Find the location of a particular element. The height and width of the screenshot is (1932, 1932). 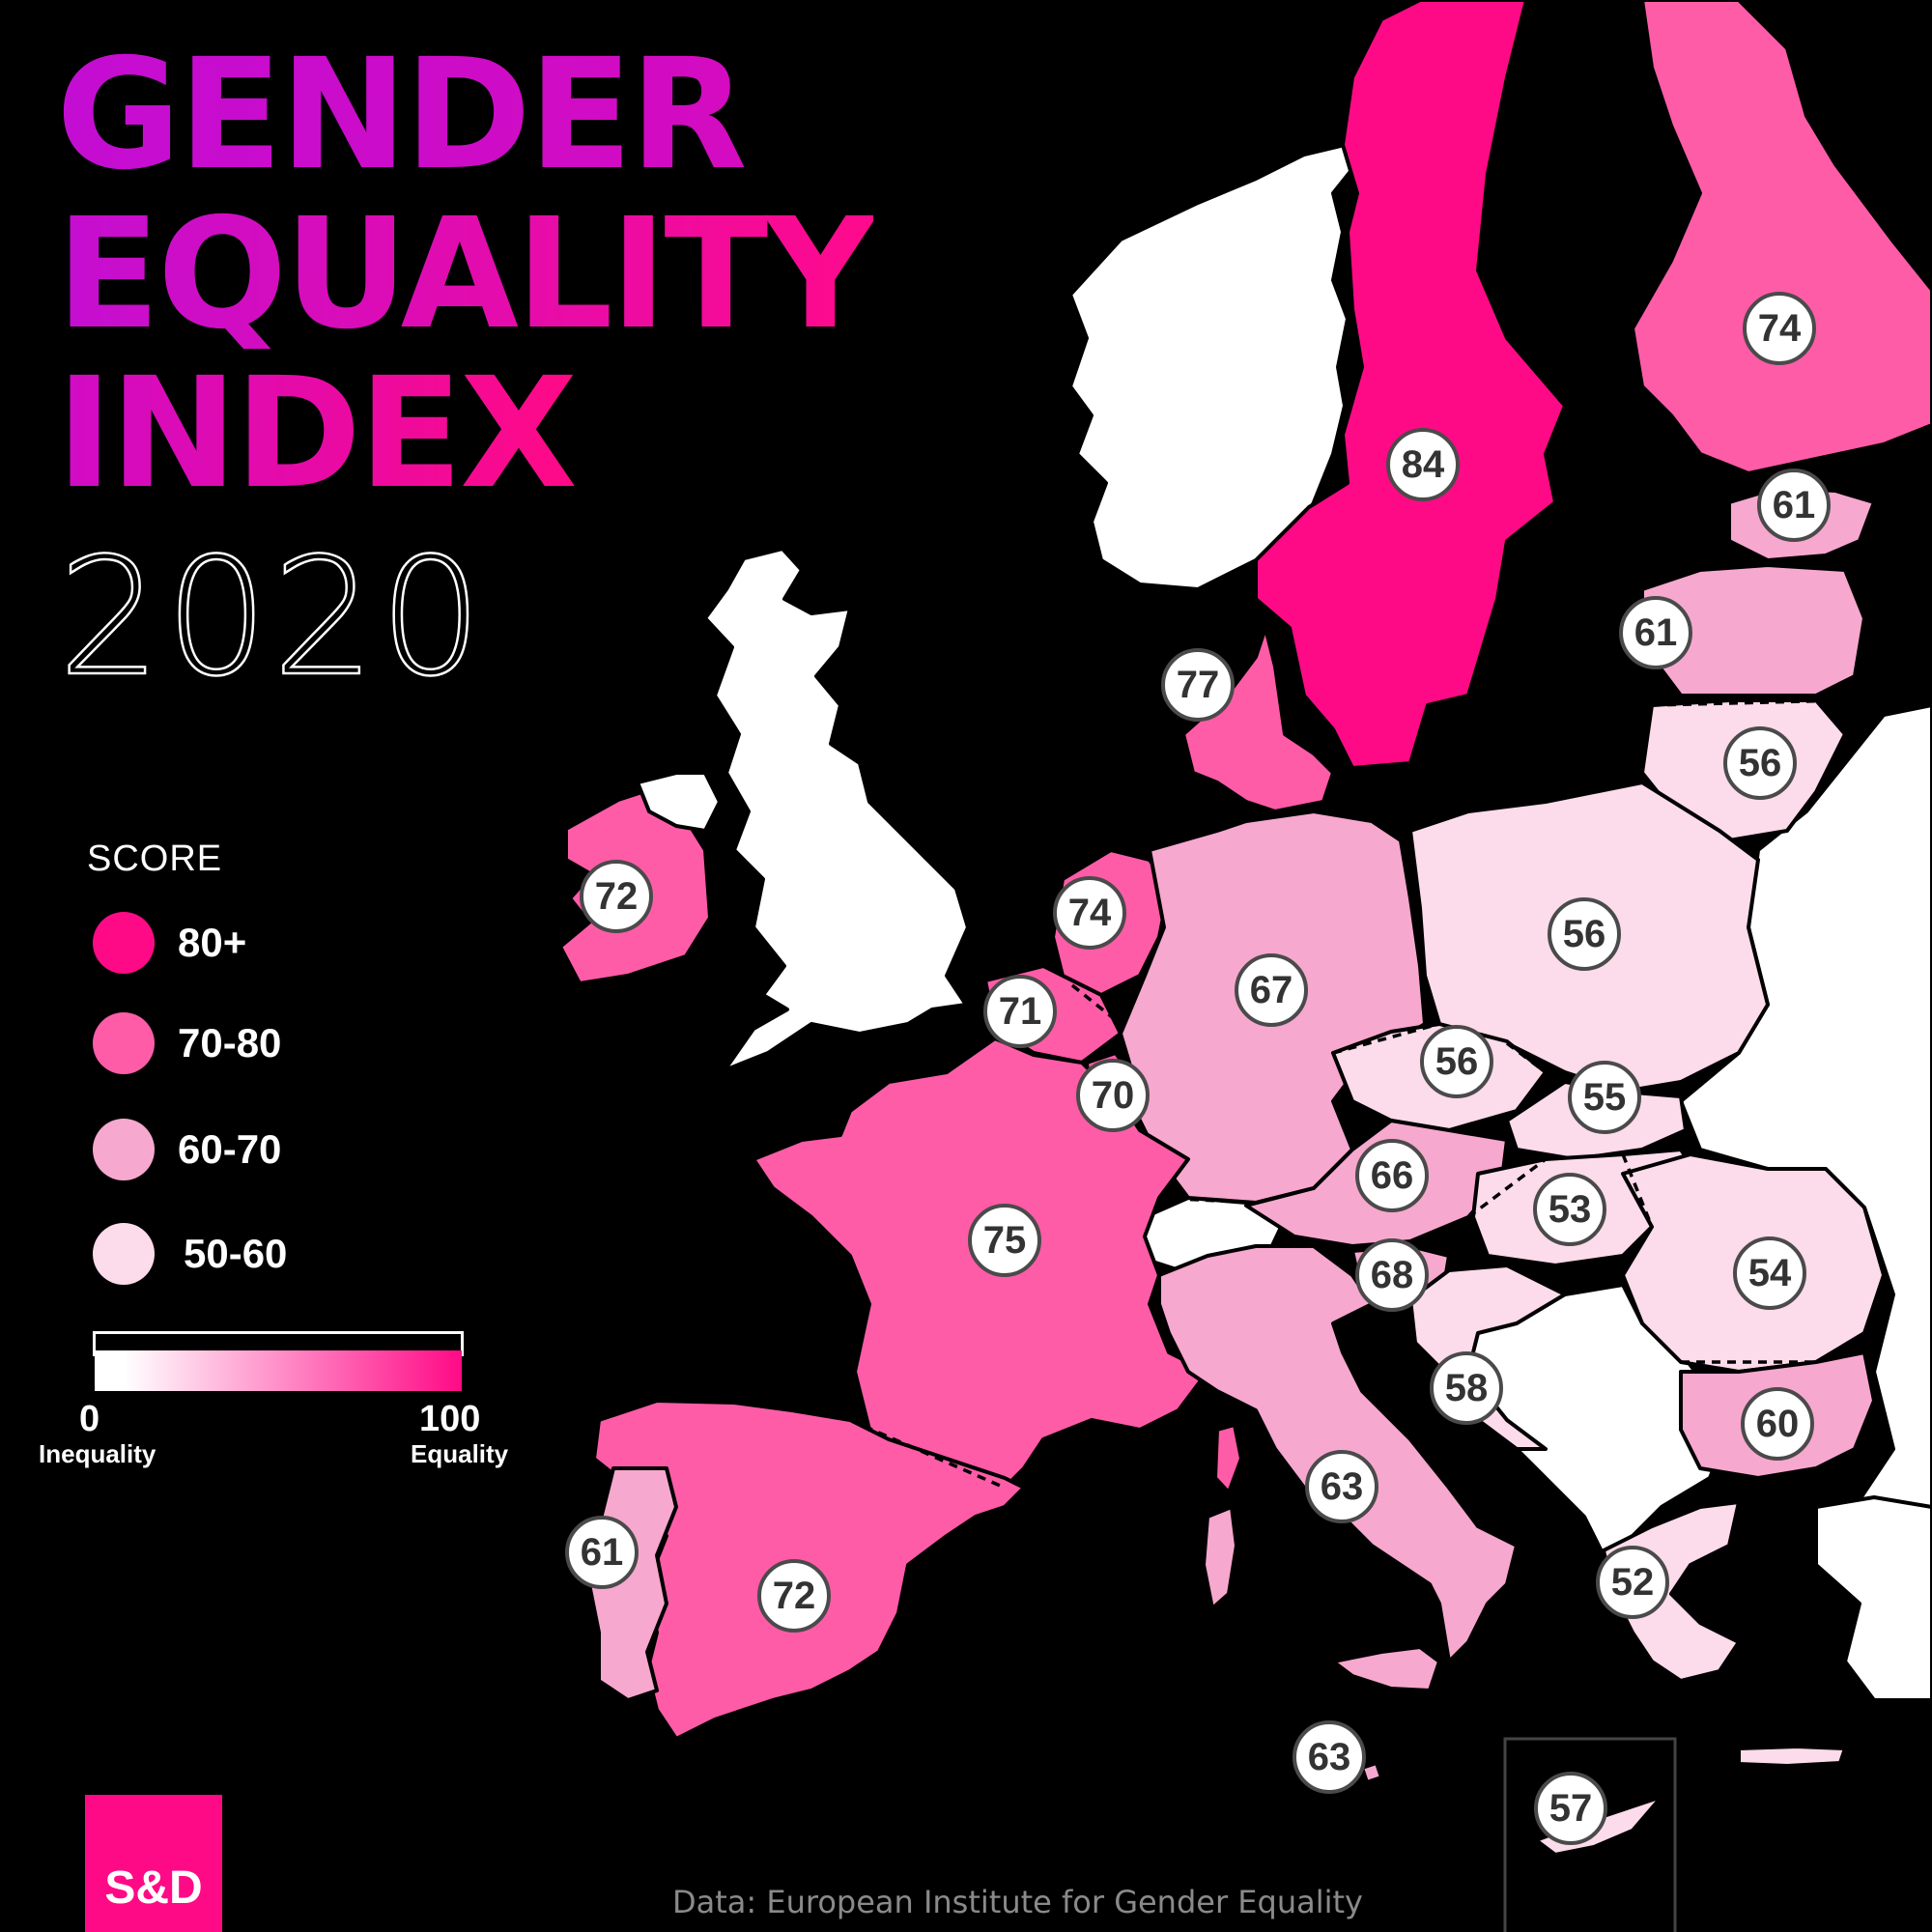

country-corsica is located at coordinates (1228, 1458).